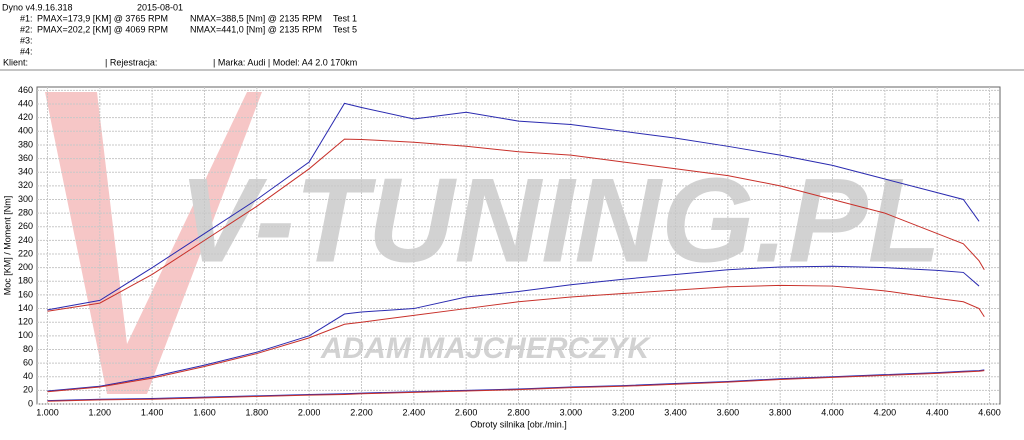 The height and width of the screenshot is (440, 1024). I want to click on run-id: #4:, so click(26, 51).